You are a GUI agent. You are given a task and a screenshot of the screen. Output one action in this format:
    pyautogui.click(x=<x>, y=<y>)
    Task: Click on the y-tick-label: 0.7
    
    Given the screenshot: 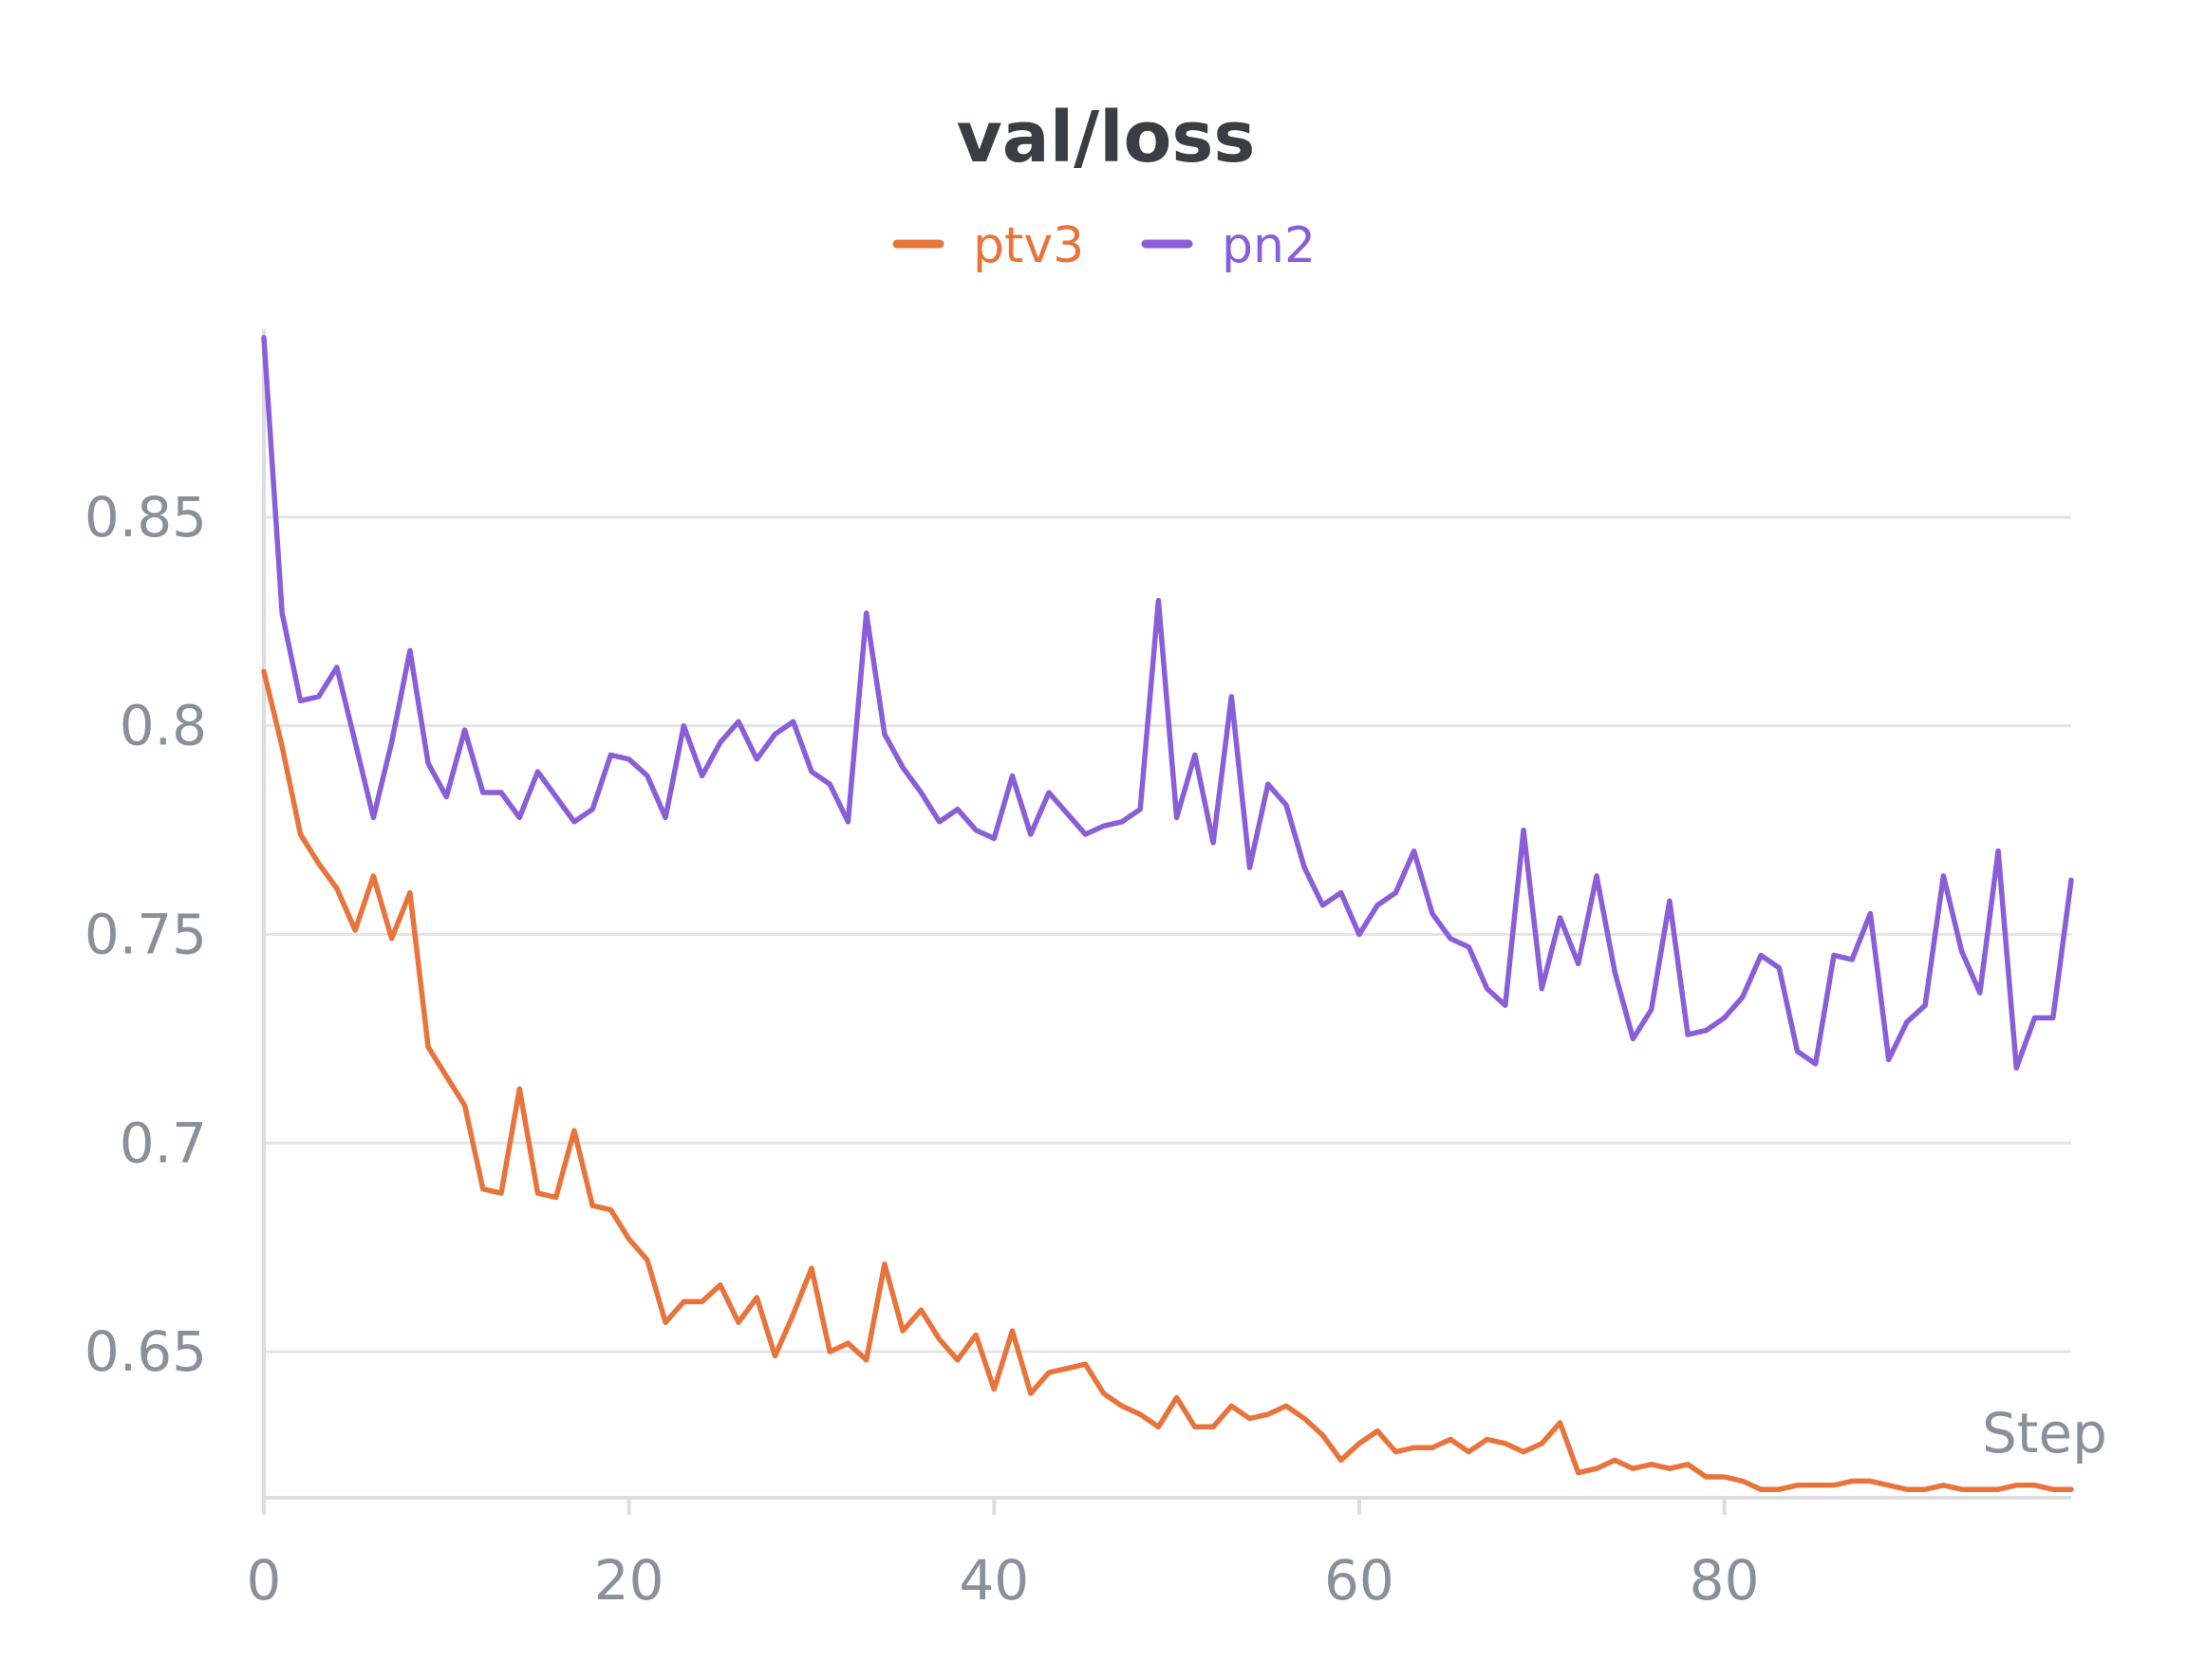 What is the action you would take?
    pyautogui.click(x=164, y=1143)
    